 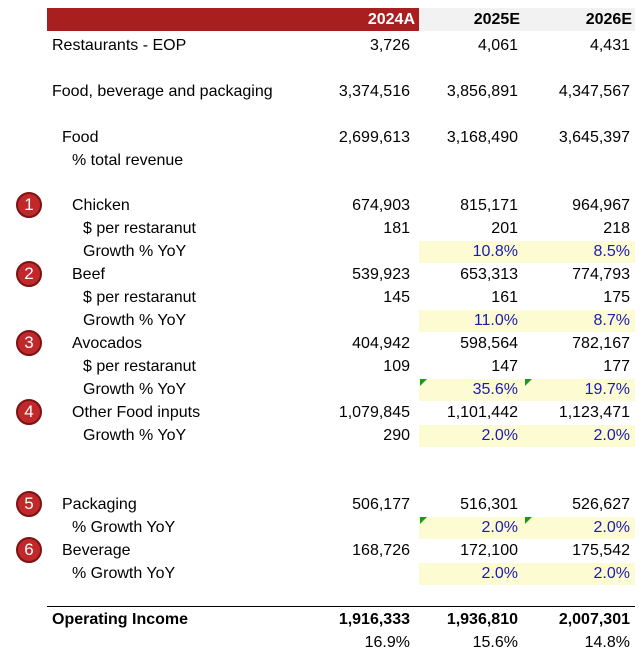 What do you see at coordinates (88, 274) in the screenshot?
I see `row-label: Beef` at bounding box center [88, 274].